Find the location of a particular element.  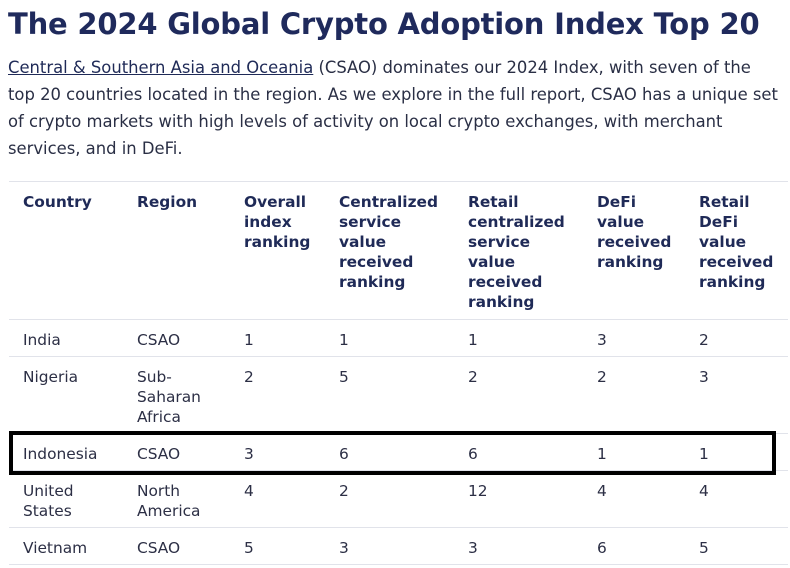

cell-defi-ranking: 3 is located at coordinates (602, 340).